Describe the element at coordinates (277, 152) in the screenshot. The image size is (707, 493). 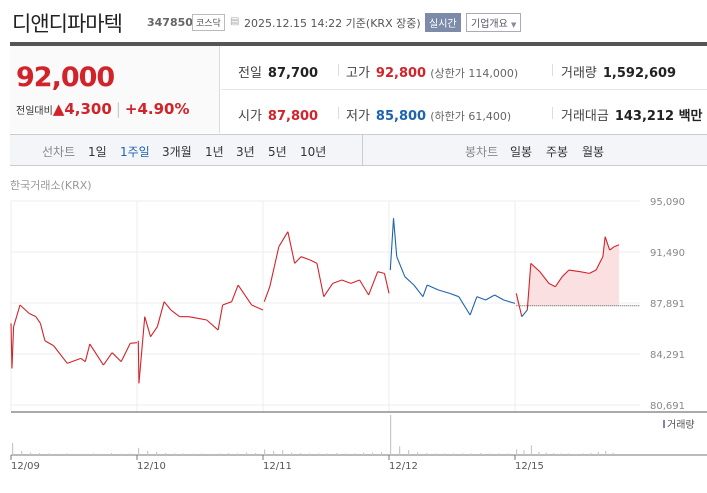
I see `tab-5y: 5년` at that location.